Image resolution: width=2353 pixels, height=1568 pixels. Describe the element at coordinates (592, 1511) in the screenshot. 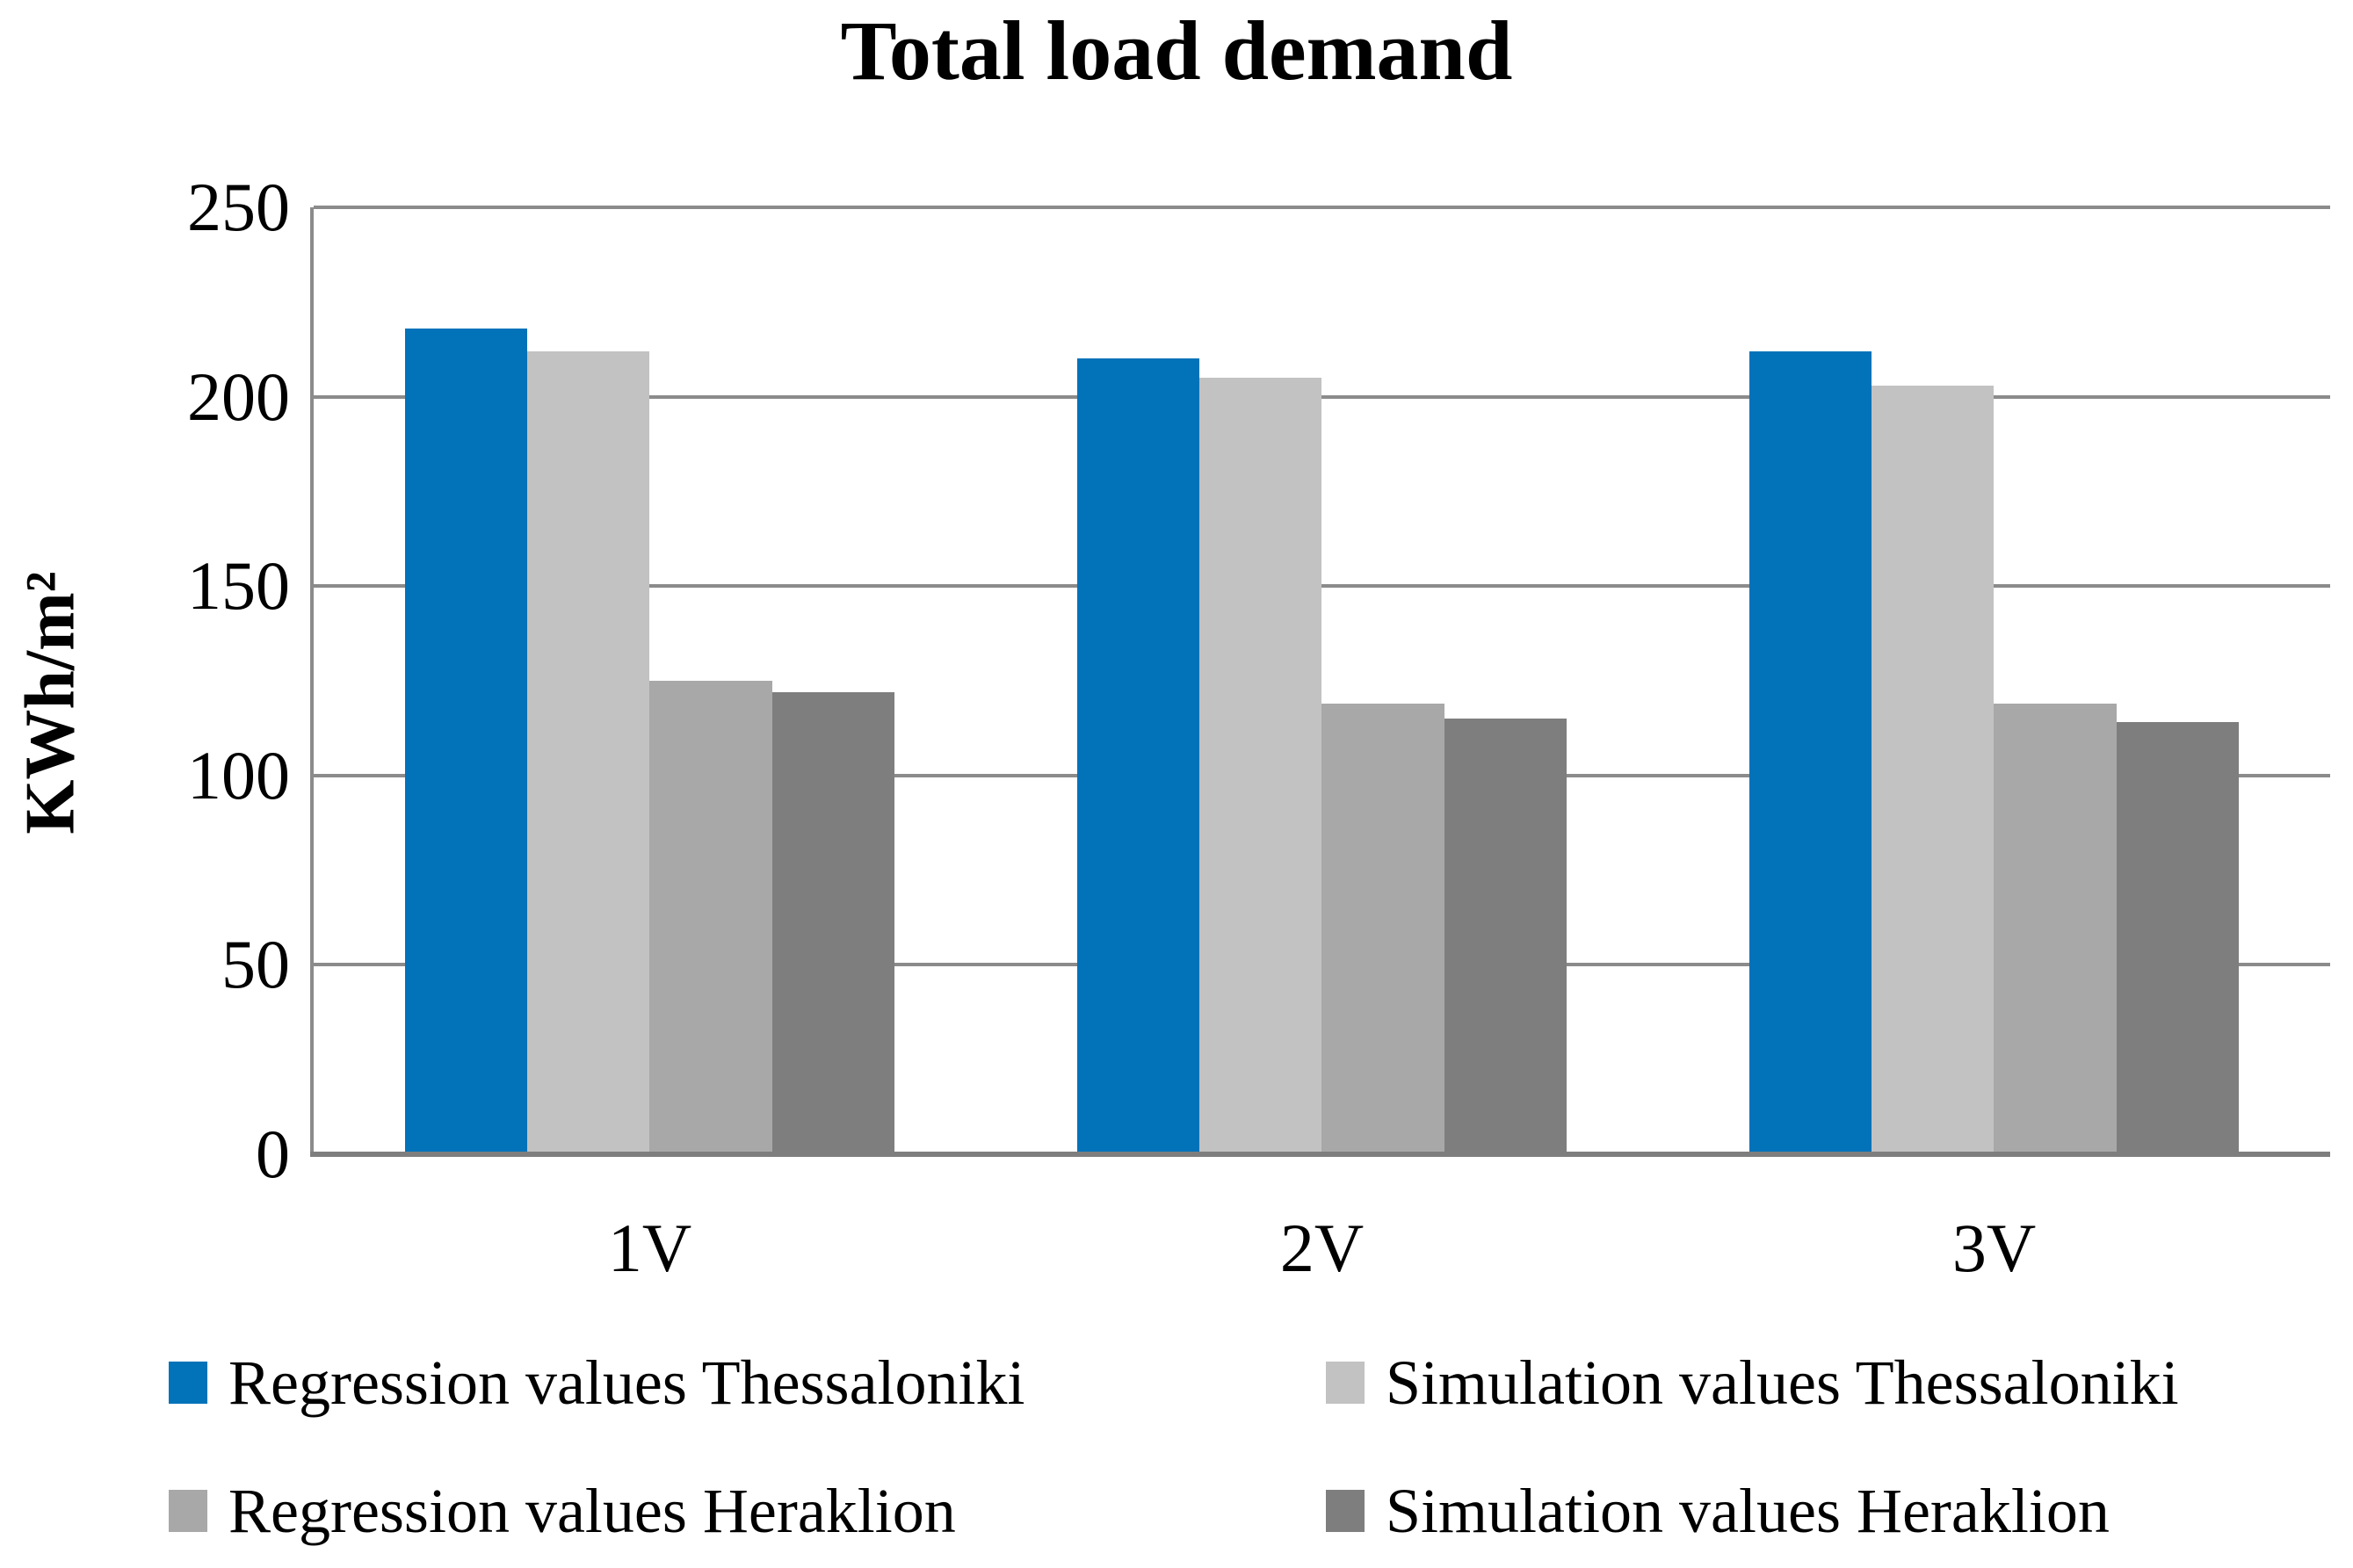

I see `legend-label: Regression values Heraklion` at that location.